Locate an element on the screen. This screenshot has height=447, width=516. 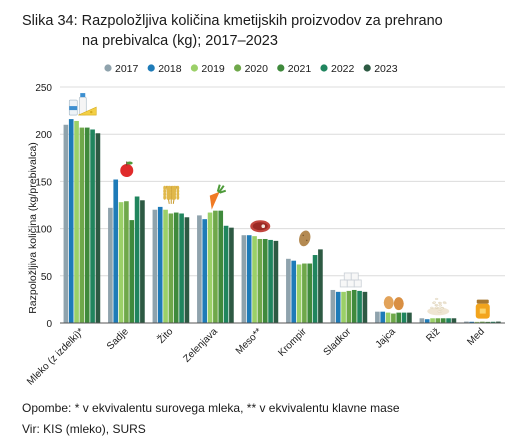
x-tick-label: Sladkor is located at coordinates (338, 342).